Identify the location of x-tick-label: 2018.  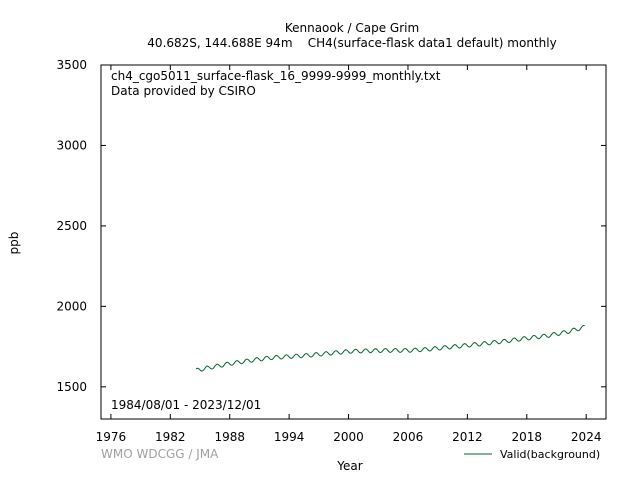
(527, 437).